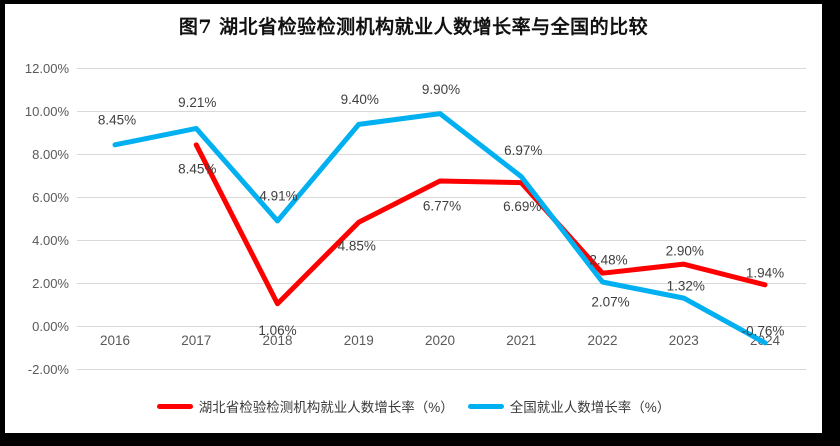 This screenshot has height=446, width=840. I want to click on data-label: 6.69%, so click(522, 206).